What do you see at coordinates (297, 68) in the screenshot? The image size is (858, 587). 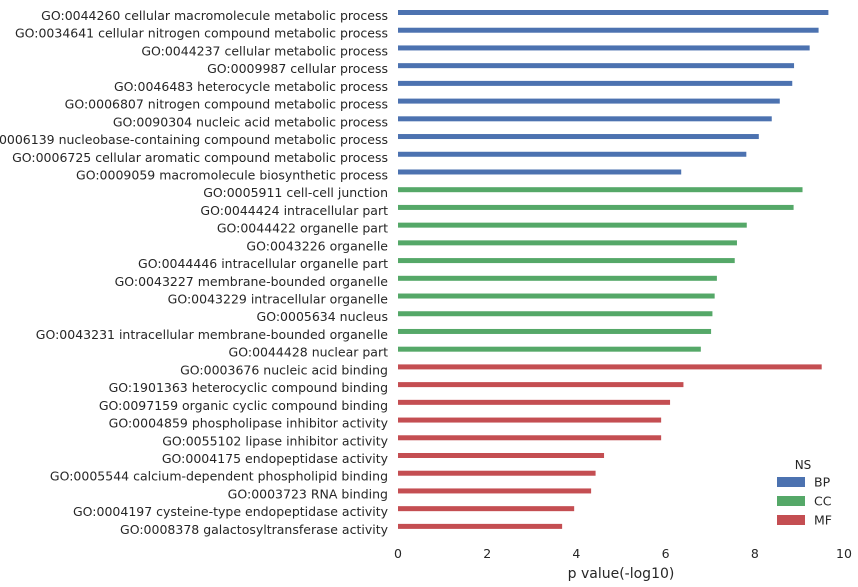 I see `category-label: GO:0009987 cellular process` at bounding box center [297, 68].